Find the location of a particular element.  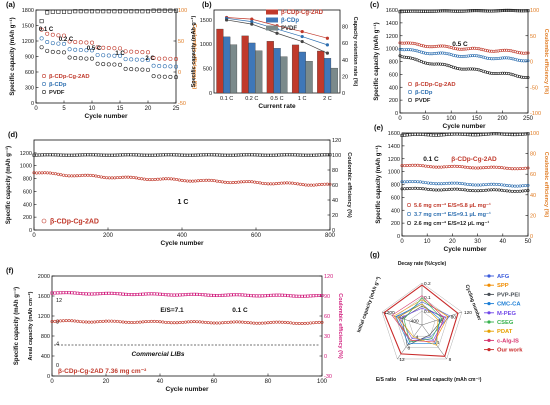

panel-d-ytick-label: 200 is located at coordinates (27, 218).